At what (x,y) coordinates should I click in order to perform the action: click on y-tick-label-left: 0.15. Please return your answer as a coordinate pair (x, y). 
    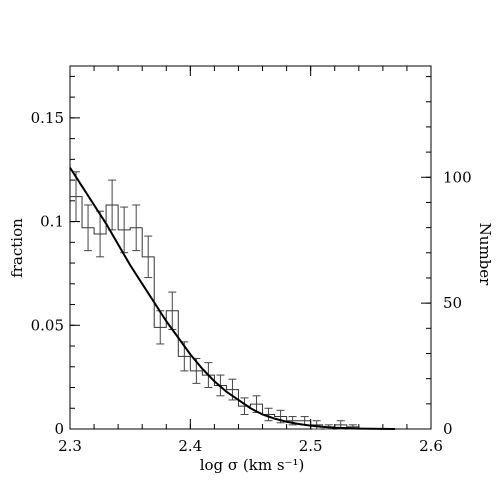
    Looking at the image, I should click on (47, 118).